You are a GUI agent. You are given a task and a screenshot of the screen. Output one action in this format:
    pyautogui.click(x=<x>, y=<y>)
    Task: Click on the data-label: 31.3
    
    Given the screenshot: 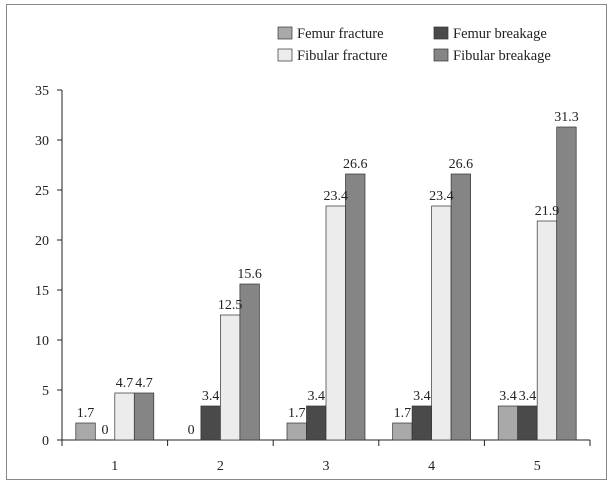 What is the action you would take?
    pyautogui.click(x=566, y=117)
    